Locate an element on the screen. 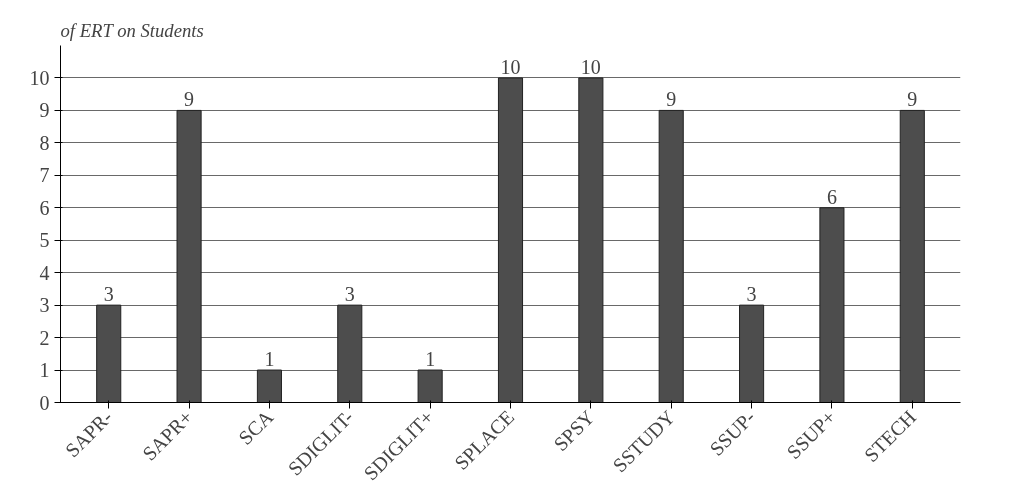 This screenshot has width=1030, height=502. chart-title: of ERT on Students is located at coordinates (132, 30).